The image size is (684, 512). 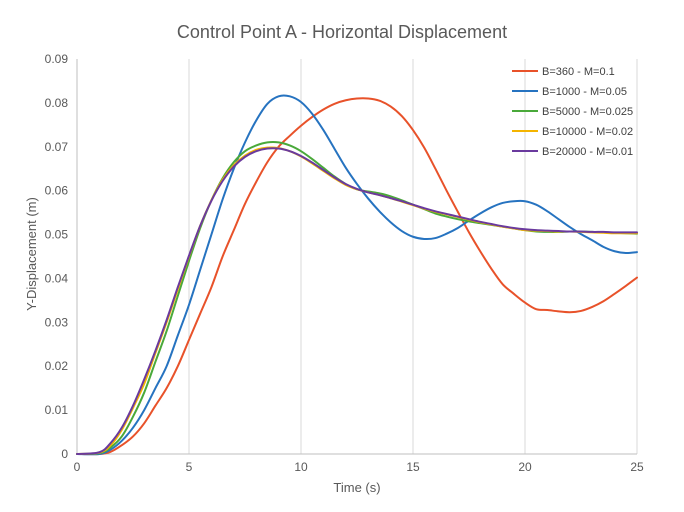 I want to click on y-tick-label: 0, so click(x=64, y=454).